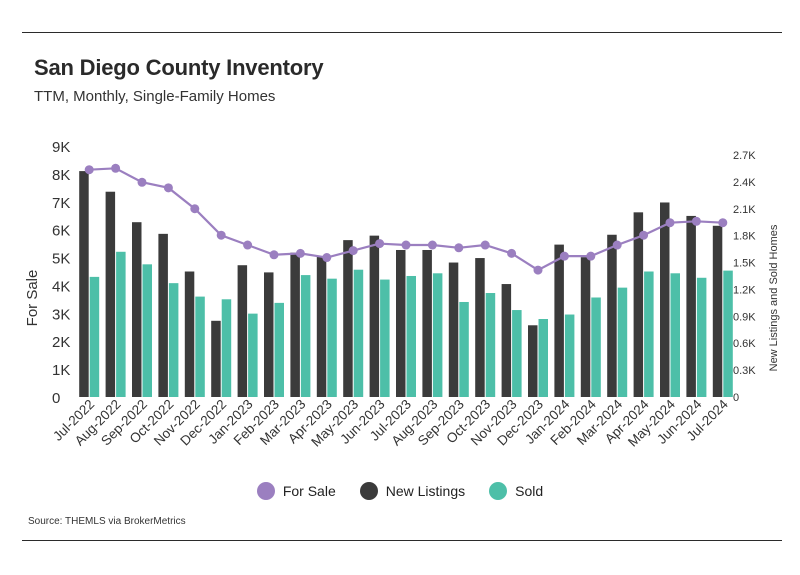 Image resolution: width=800 pixels, height=575 pixels. I want to click on right-tick-label: 2.4K, so click(744, 183).